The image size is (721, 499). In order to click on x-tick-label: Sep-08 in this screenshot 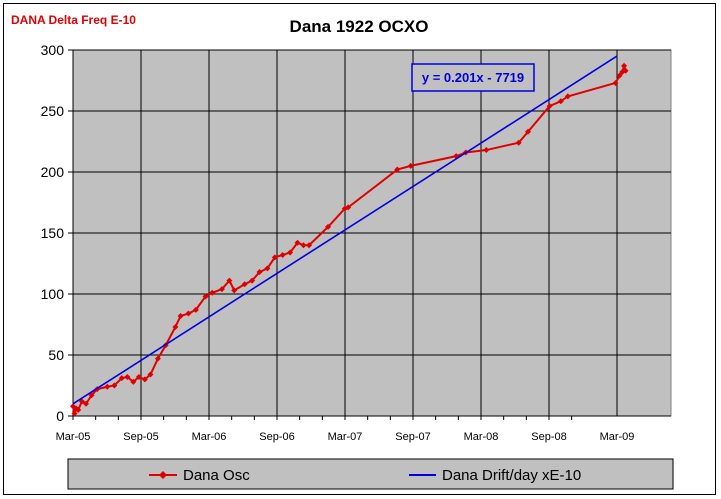, I will do `click(548, 437)`.